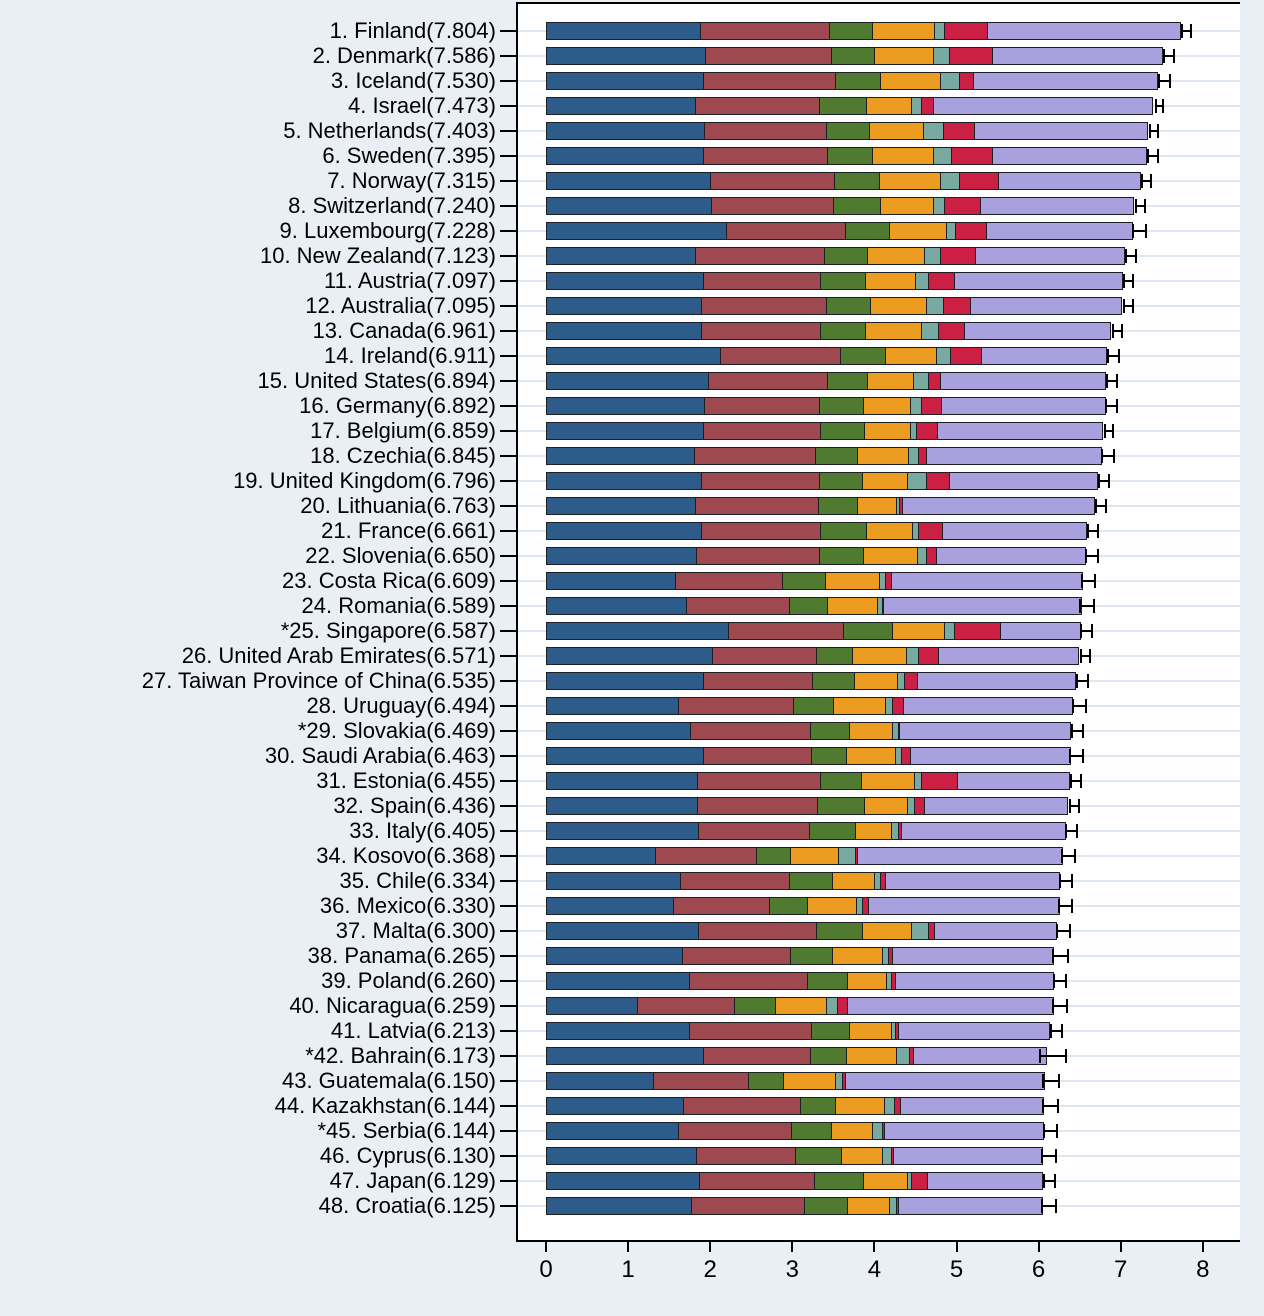  Describe the element at coordinates (632, 130) in the screenshot. I see `country-row: 5. Netherlands(7.403)` at that location.